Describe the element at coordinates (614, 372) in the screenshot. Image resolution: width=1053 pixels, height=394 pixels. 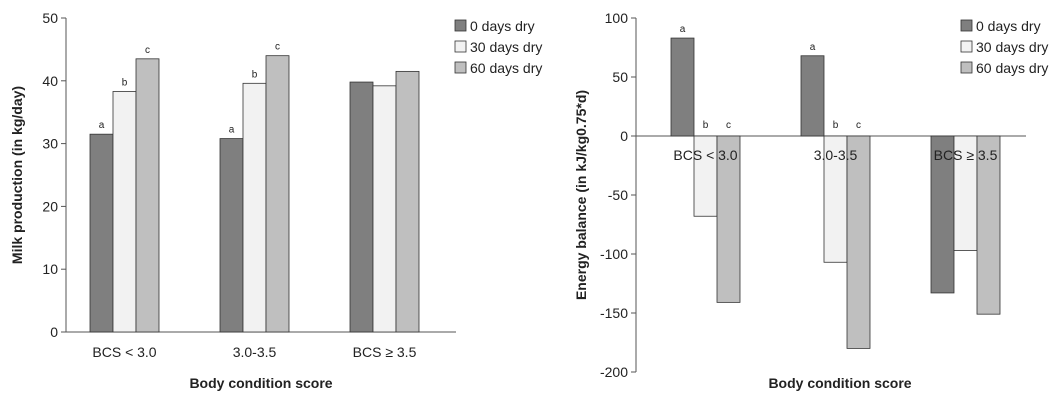
I see `y-tick-label: -200` at that location.